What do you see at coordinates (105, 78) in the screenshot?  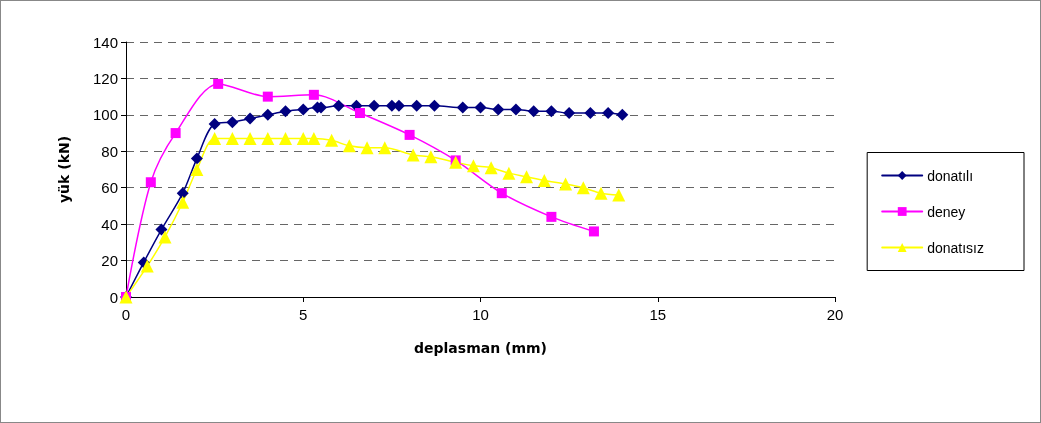 I see `y-tick-label: 120` at bounding box center [105, 78].